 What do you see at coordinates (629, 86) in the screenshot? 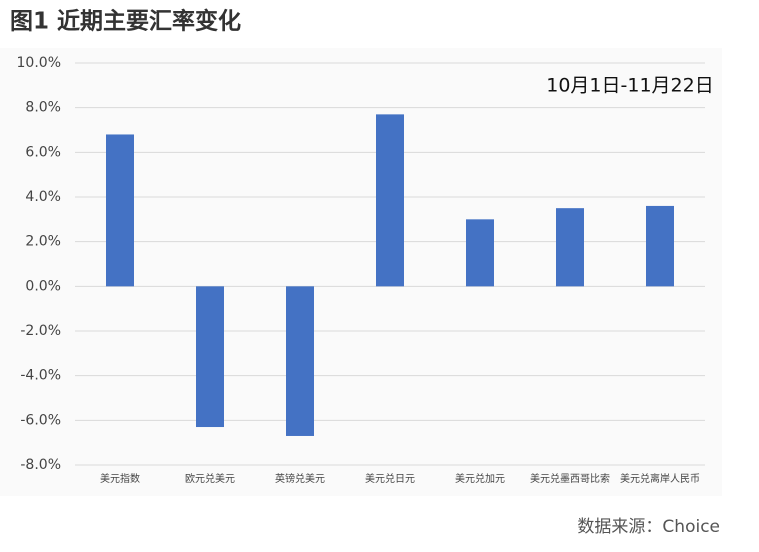
I see `annotation: 10月1日-11月22日` at bounding box center [629, 86].